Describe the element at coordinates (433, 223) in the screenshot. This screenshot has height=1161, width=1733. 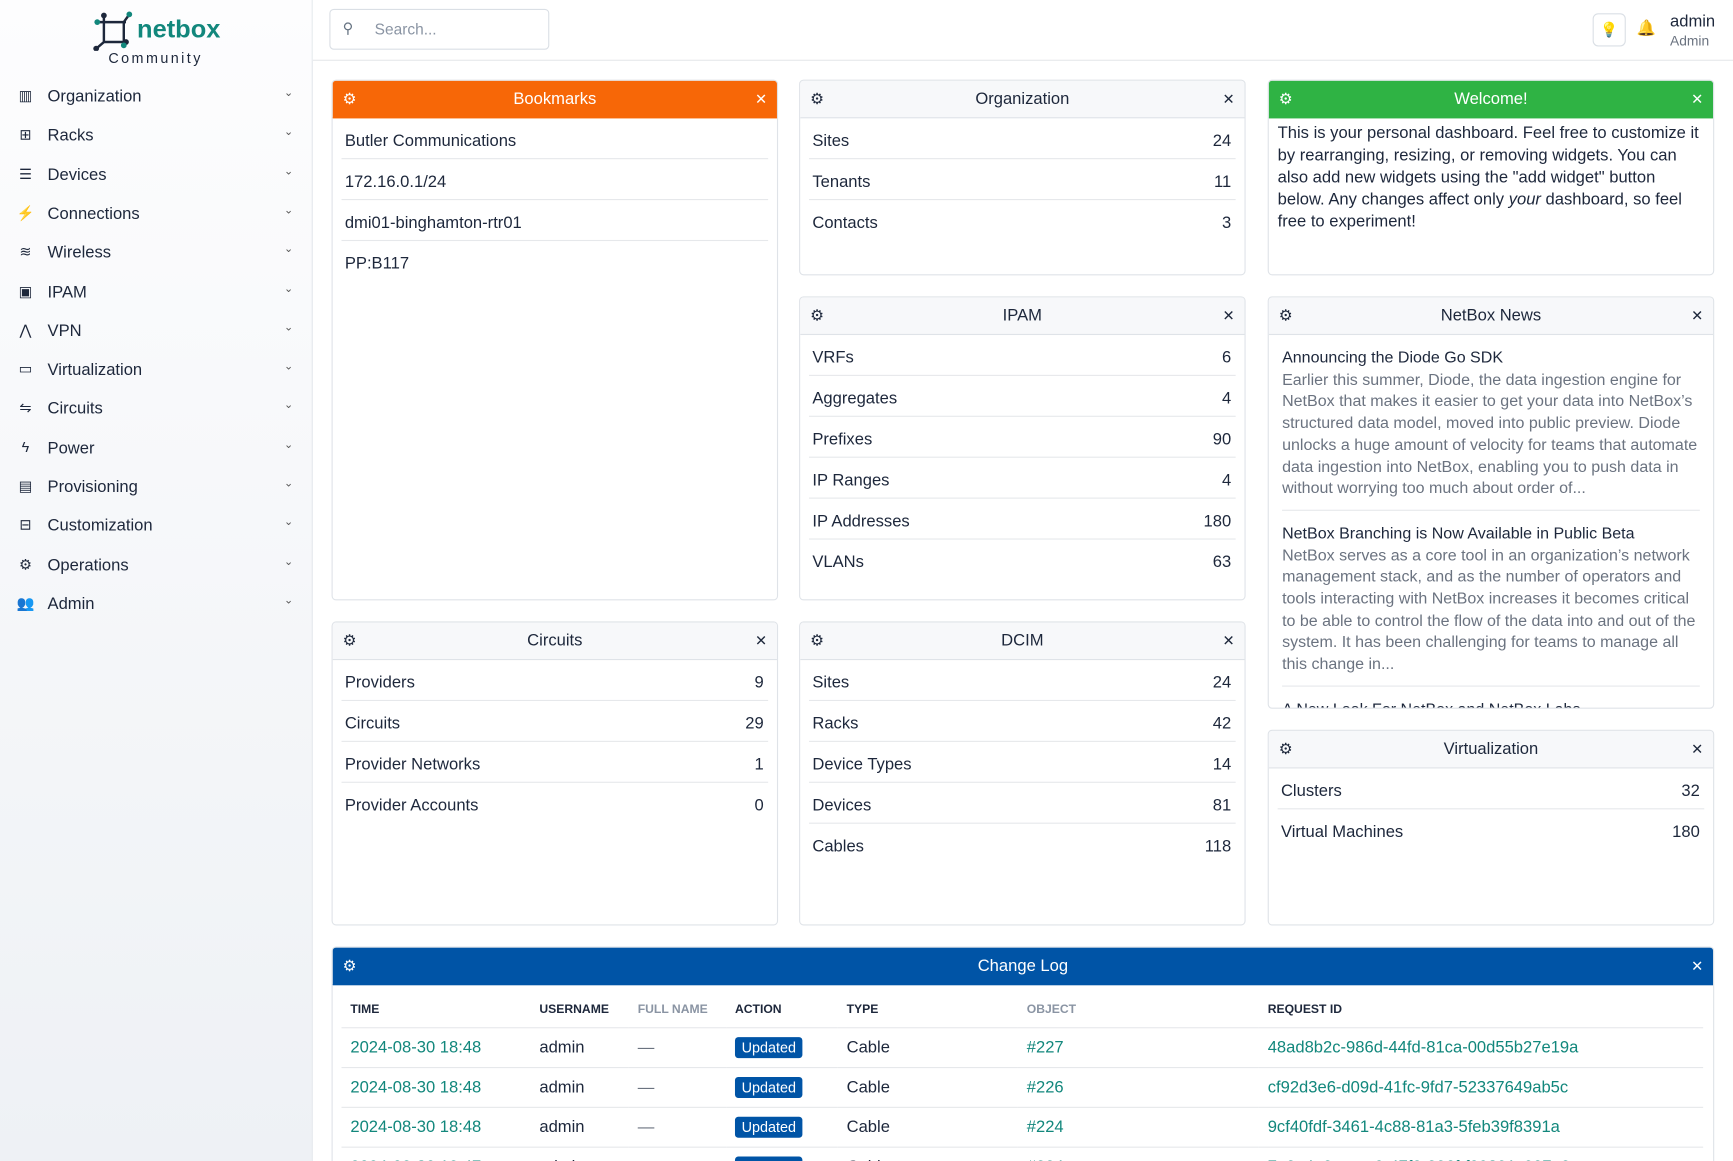
I see `bookmark-label: dmi01-binghamton-rtr01` at that location.